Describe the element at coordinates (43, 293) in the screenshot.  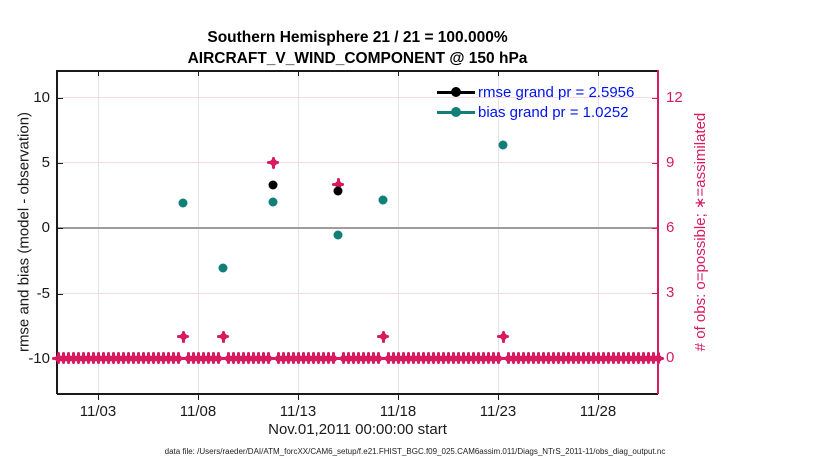
I see `y-tick-label-left: -5` at that location.